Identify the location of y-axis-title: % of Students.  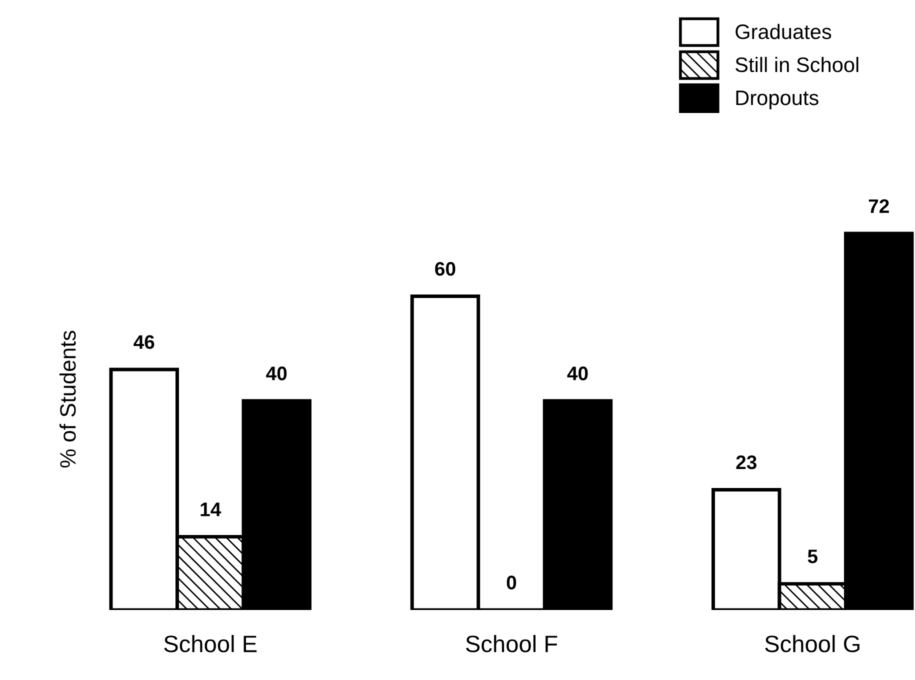
(67, 399).